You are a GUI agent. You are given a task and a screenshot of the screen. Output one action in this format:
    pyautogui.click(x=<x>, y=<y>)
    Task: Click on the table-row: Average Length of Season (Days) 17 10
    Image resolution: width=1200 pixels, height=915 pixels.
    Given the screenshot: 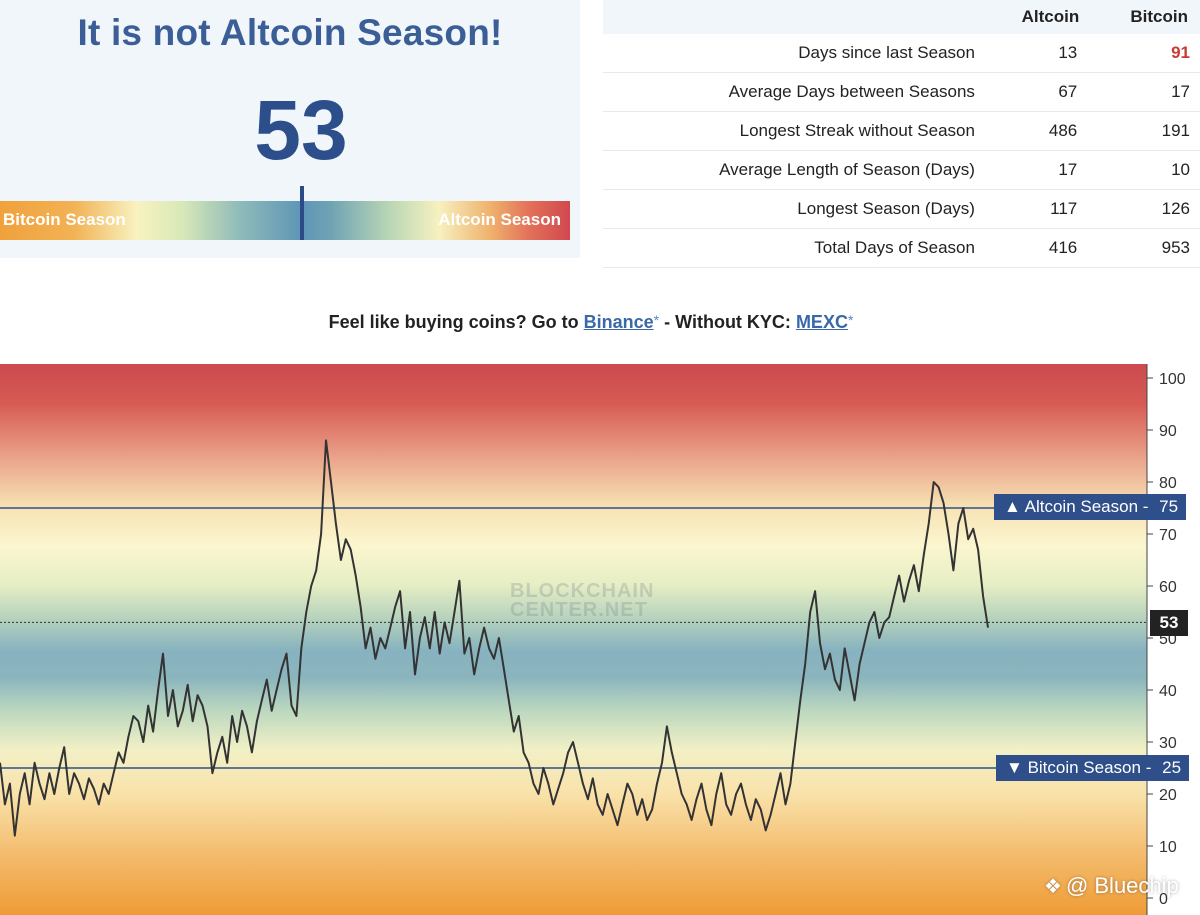 What is the action you would take?
    pyautogui.click(x=901, y=170)
    